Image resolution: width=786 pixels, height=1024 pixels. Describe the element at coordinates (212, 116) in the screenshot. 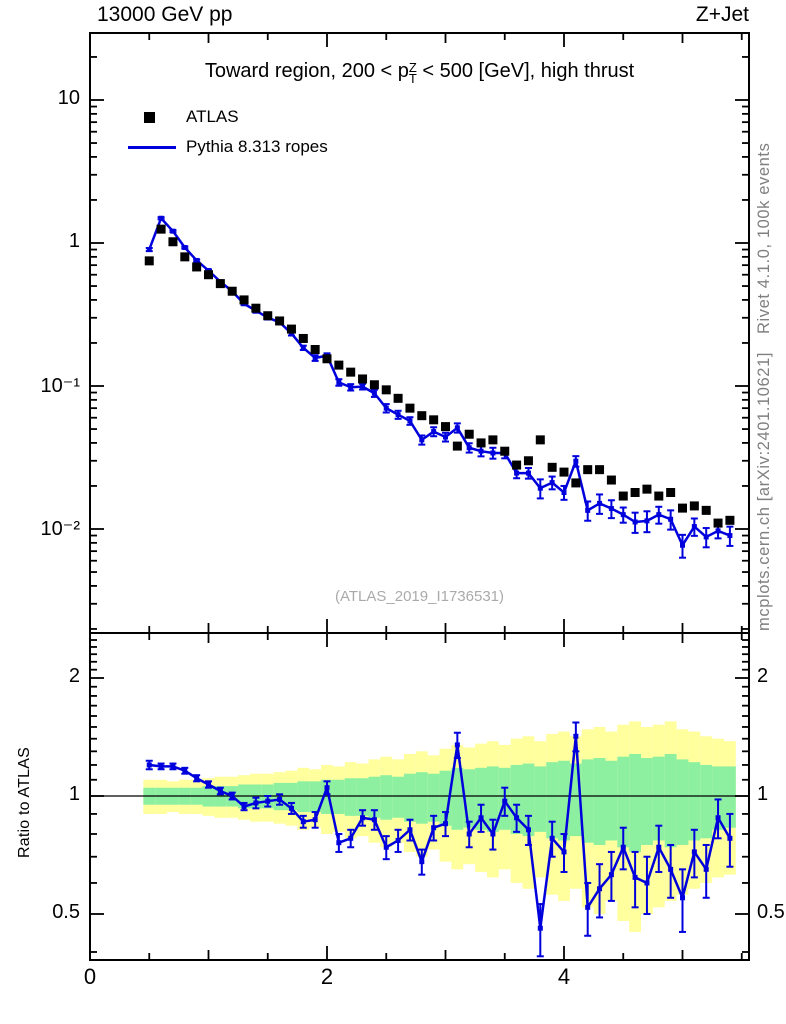

I see `legend-atlas-label: ATLAS` at that location.